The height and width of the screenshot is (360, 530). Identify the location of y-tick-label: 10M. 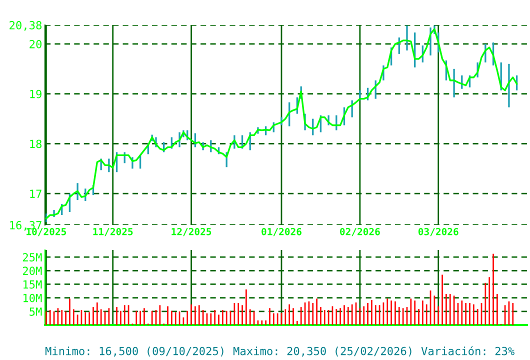
(32, 298).